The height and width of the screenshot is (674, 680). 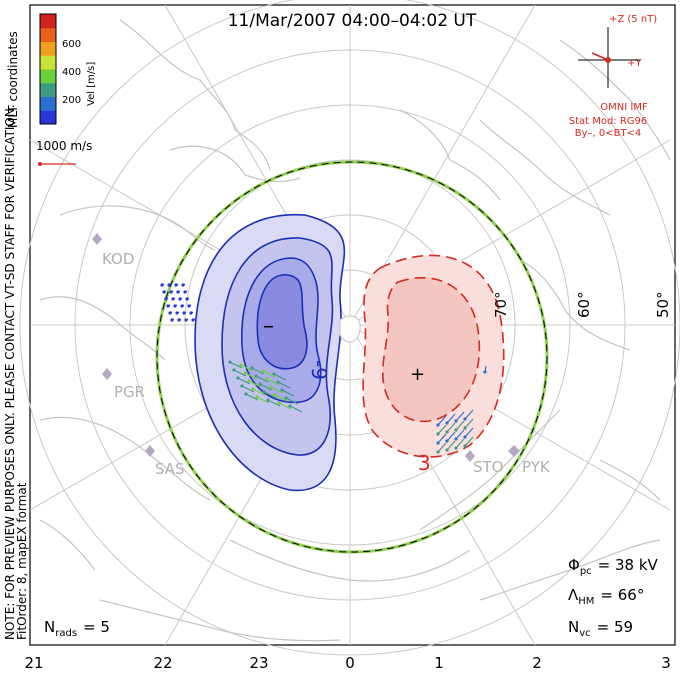 What do you see at coordinates (488, 467) in the screenshot?
I see `station-label-sto: STO` at bounding box center [488, 467].